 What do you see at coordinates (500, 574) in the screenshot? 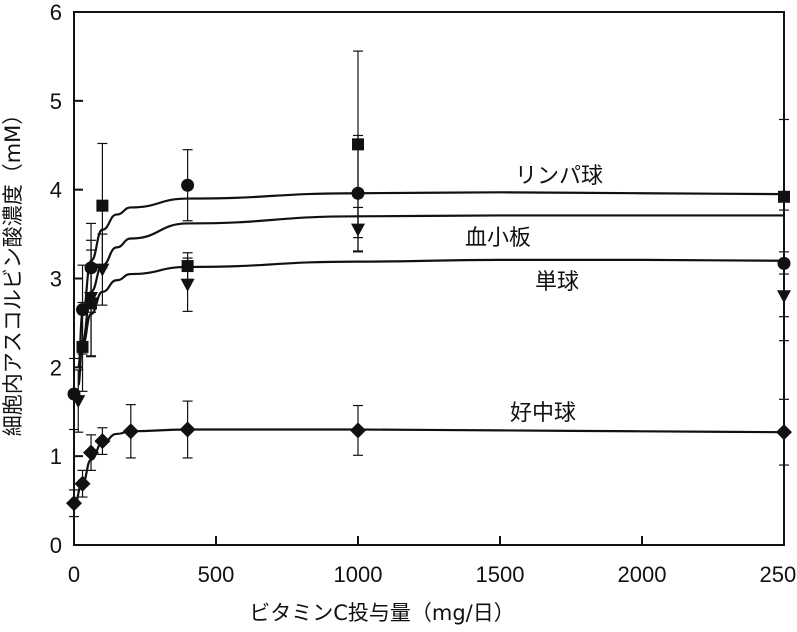
I see `x-tick-label: 1500` at bounding box center [500, 574].